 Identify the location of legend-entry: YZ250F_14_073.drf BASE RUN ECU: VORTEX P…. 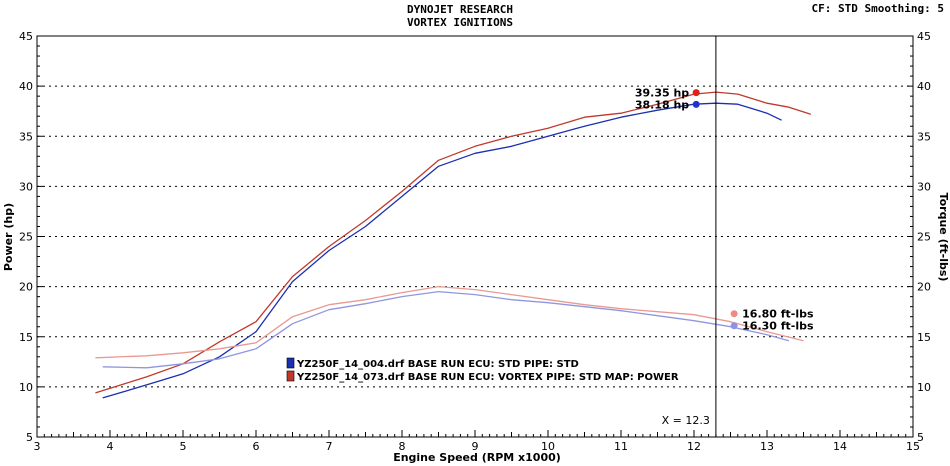
(487, 377).